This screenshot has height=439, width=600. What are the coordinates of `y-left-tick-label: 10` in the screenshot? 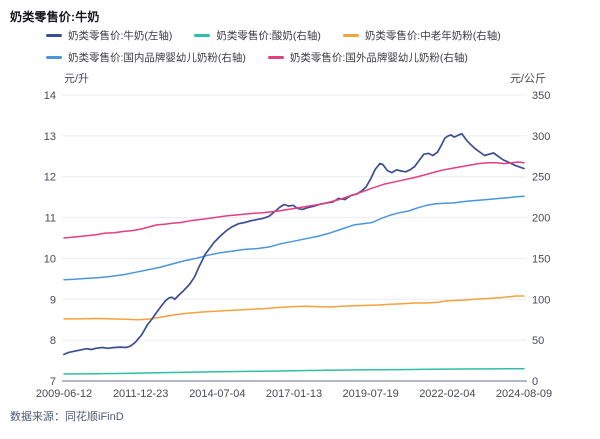 It's located at (50, 259).